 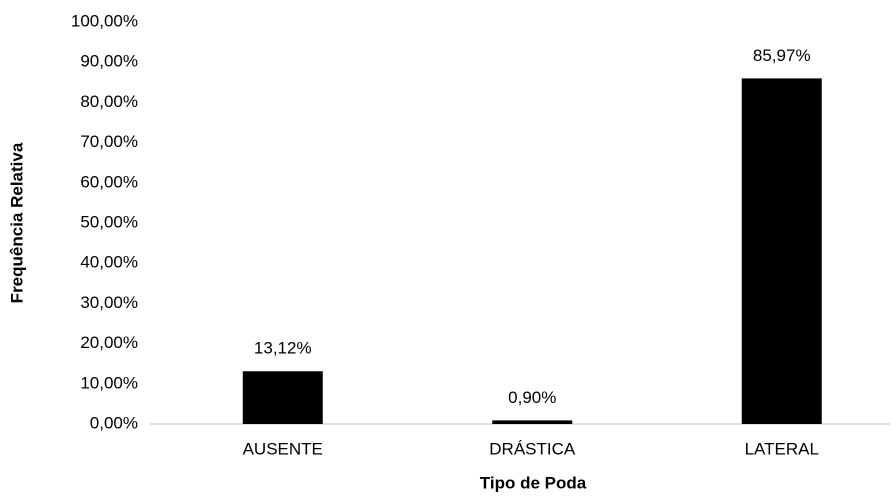 What do you see at coordinates (109, 382) in the screenshot?
I see `y-tick-label: 10,00%` at bounding box center [109, 382].